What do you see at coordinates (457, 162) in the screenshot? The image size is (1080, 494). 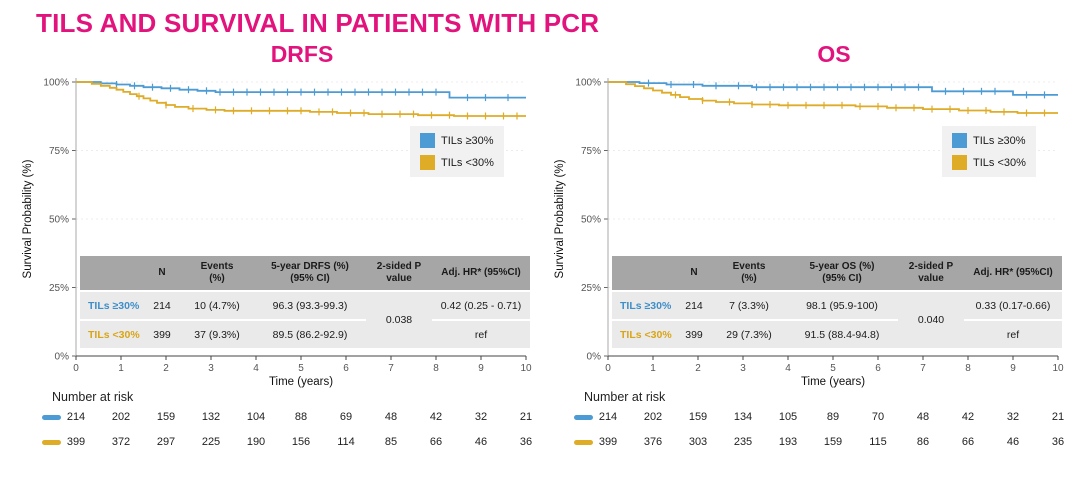 I see `legend-item-tils-low: TILs <30%` at bounding box center [457, 162].